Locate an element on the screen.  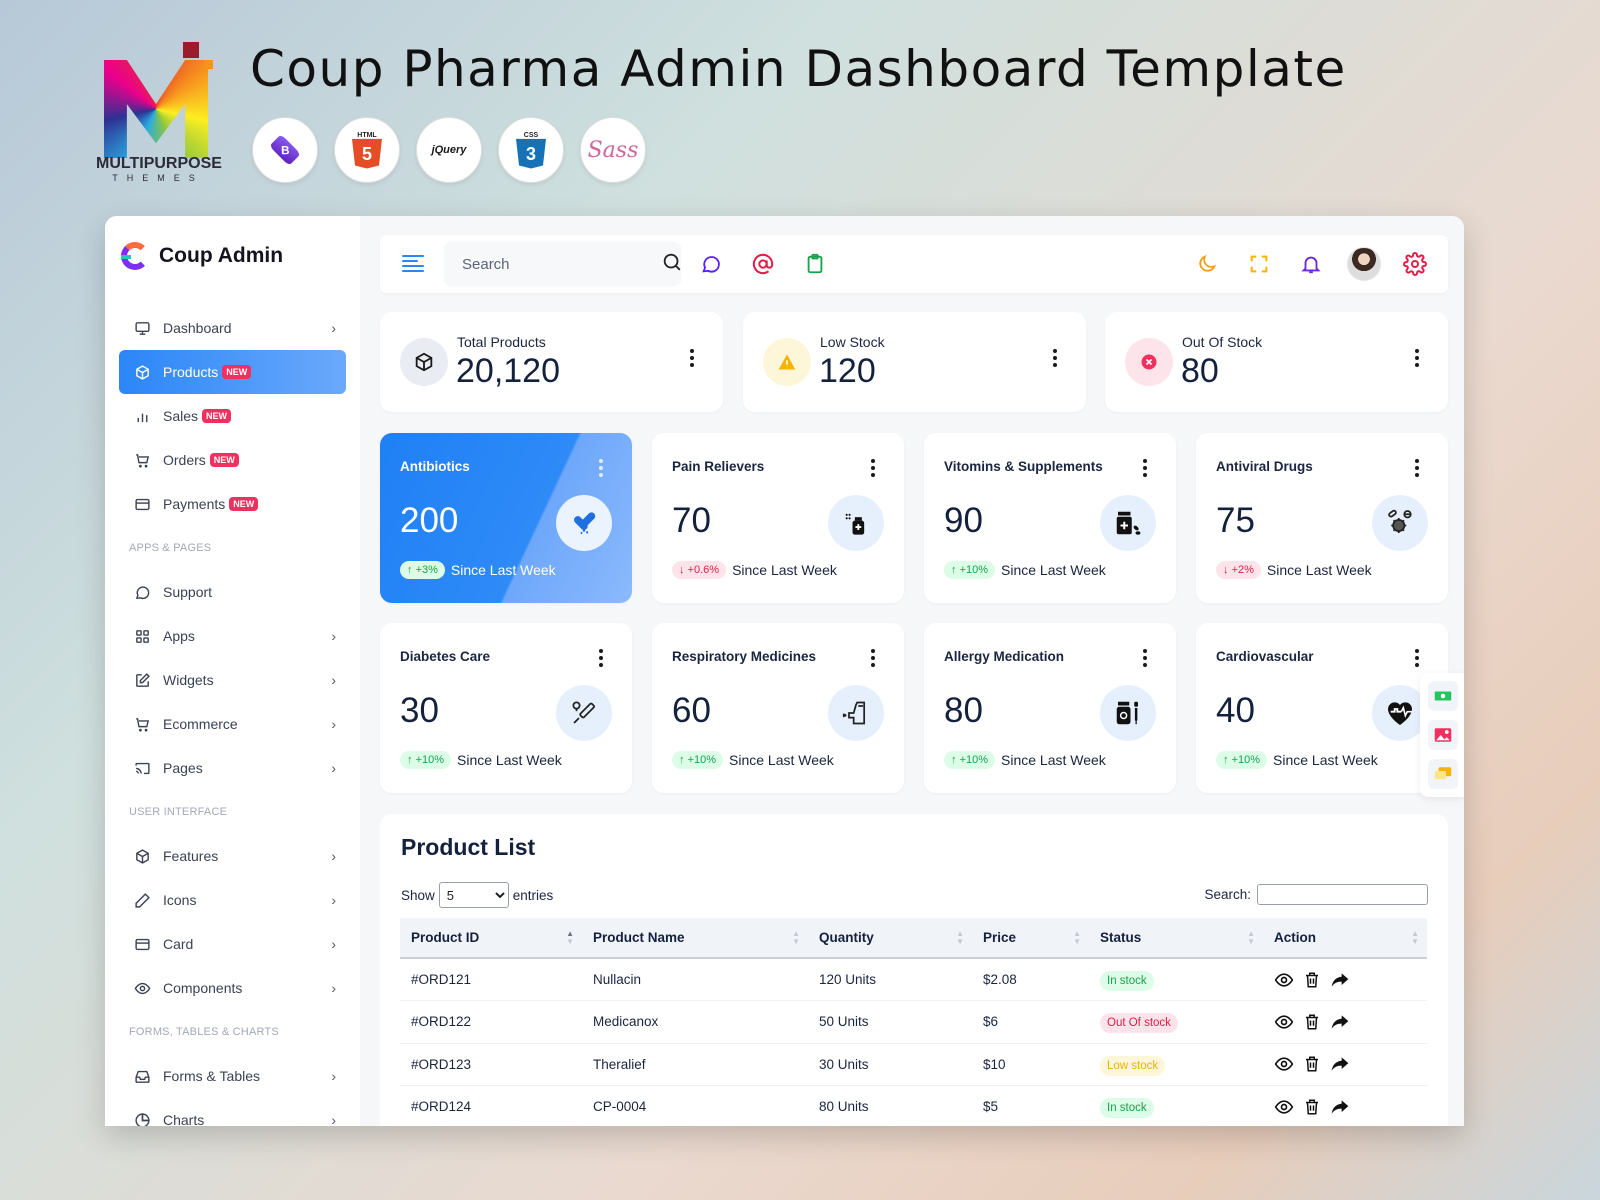
cell-actions is located at coordinates (1345, 1105).